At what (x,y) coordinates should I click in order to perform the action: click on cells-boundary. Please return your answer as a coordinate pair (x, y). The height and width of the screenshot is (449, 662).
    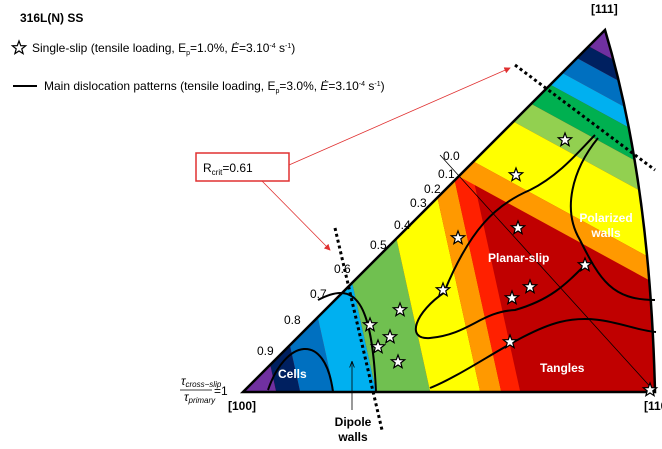
    Looking at the image, I should click on (300, 370).